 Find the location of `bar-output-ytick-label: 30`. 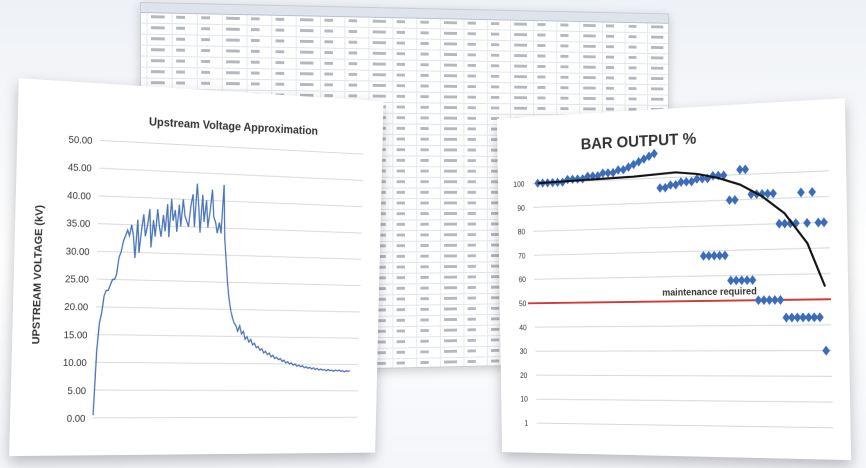

bar-output-ytick-label: 30 is located at coordinates (524, 351).